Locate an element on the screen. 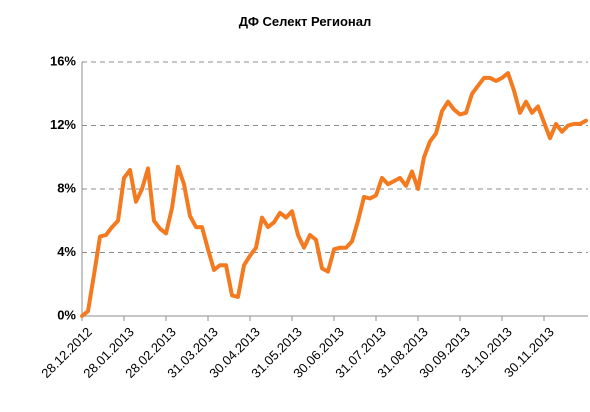 The image size is (590, 412). y-tick-label: 12% is located at coordinates (63, 124).